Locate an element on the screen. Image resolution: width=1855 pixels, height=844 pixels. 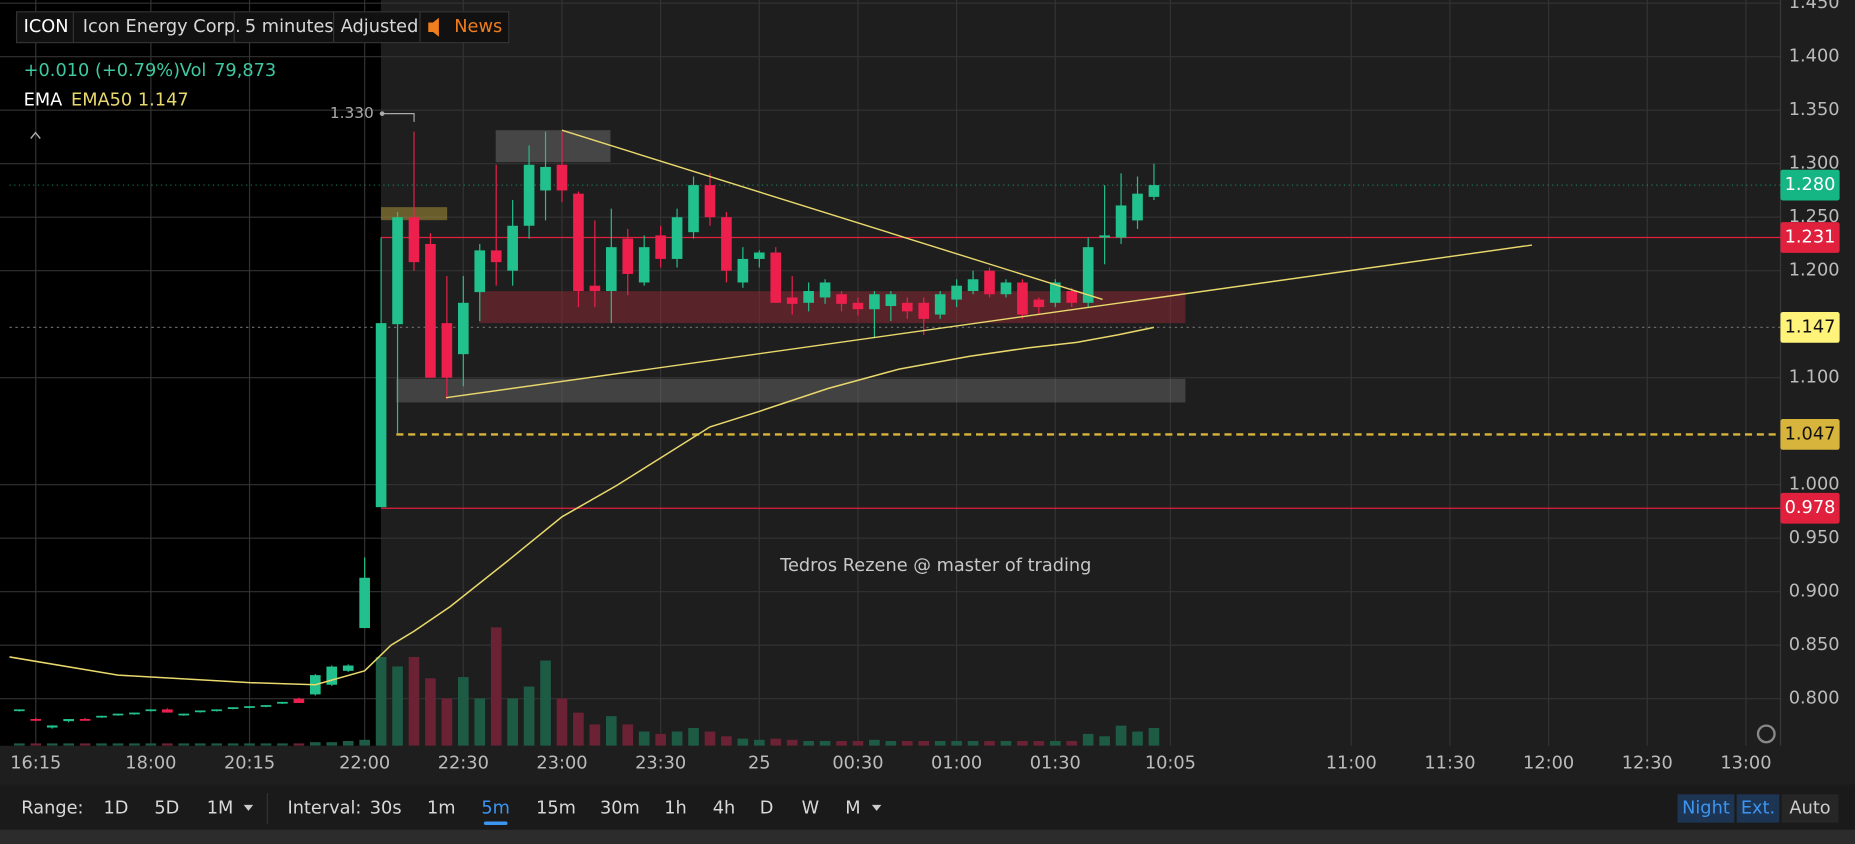
x-tick-label: 18:00 is located at coordinates (150, 764).